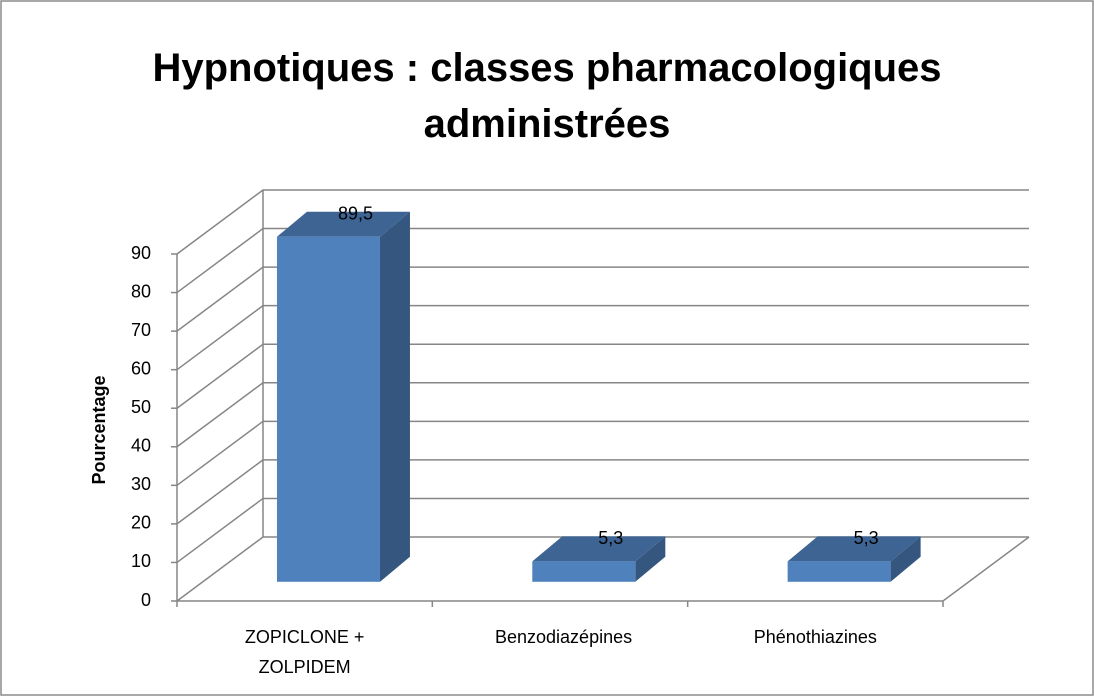 This screenshot has height=696, width=1094. What do you see at coordinates (141, 561) in the screenshot?
I see `y-tick-label: 10` at bounding box center [141, 561].